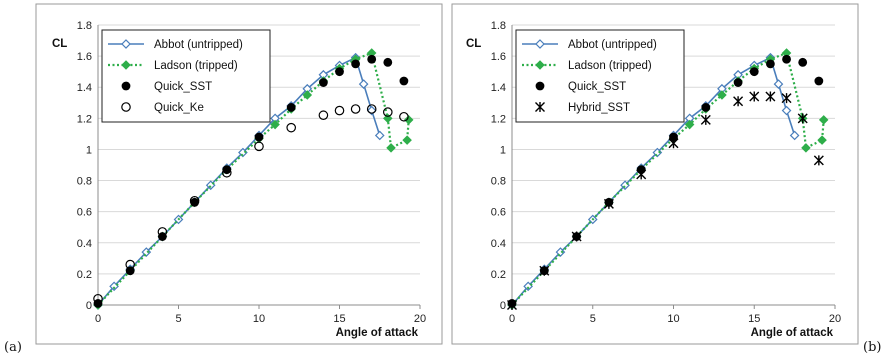 Image resolution: width=883 pixels, height=358 pixels. I want to click on legend-box, so click(600, 76).